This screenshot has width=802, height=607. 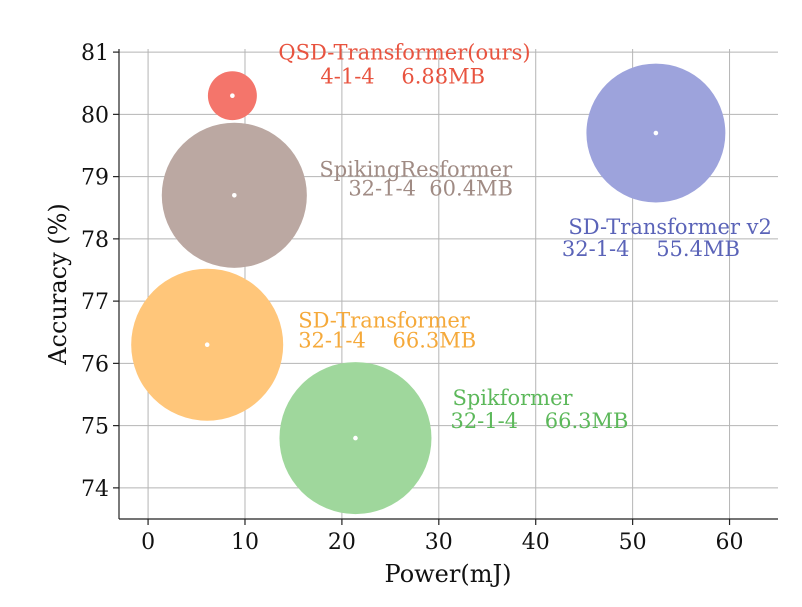 I want to click on y-tick-label: 80, so click(x=95, y=115).